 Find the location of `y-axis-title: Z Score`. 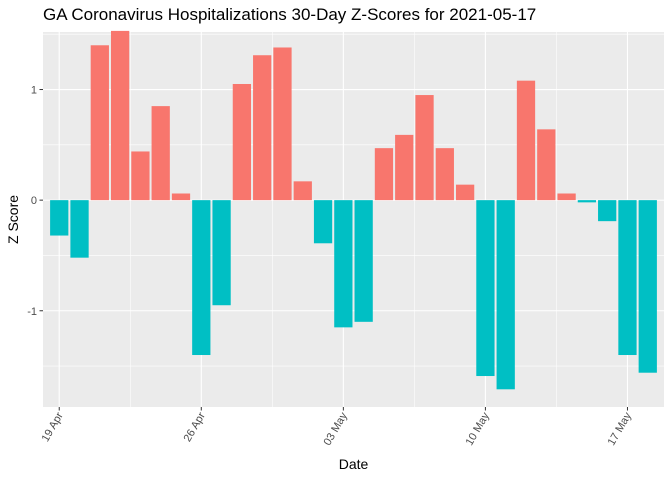

y-axis-title: Z Score is located at coordinates (13, 219).